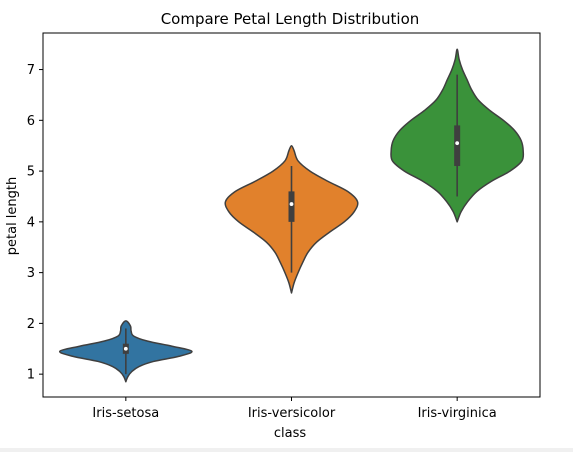 The width and height of the screenshot is (573, 452). Describe the element at coordinates (31, 273) in the screenshot. I see `y-tick-label-3: 3` at that location.